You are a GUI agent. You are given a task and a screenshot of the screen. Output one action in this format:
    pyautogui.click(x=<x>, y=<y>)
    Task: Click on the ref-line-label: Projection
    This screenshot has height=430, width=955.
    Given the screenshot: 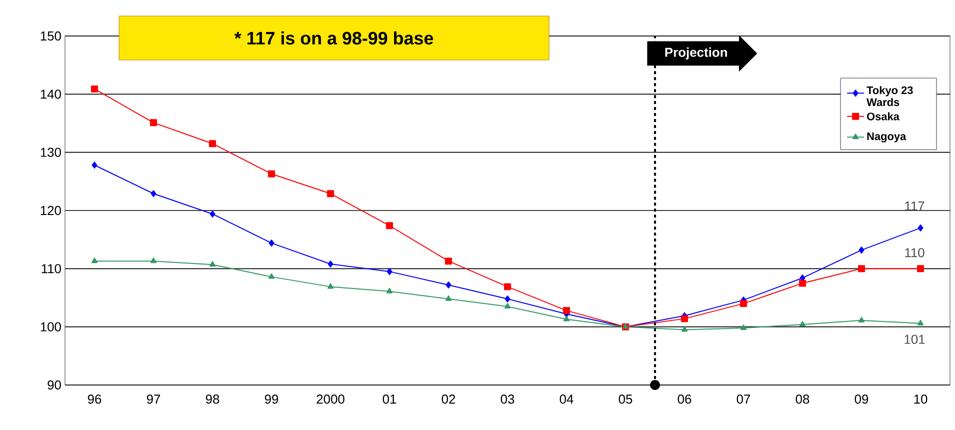 What is the action you would take?
    pyautogui.click(x=696, y=53)
    